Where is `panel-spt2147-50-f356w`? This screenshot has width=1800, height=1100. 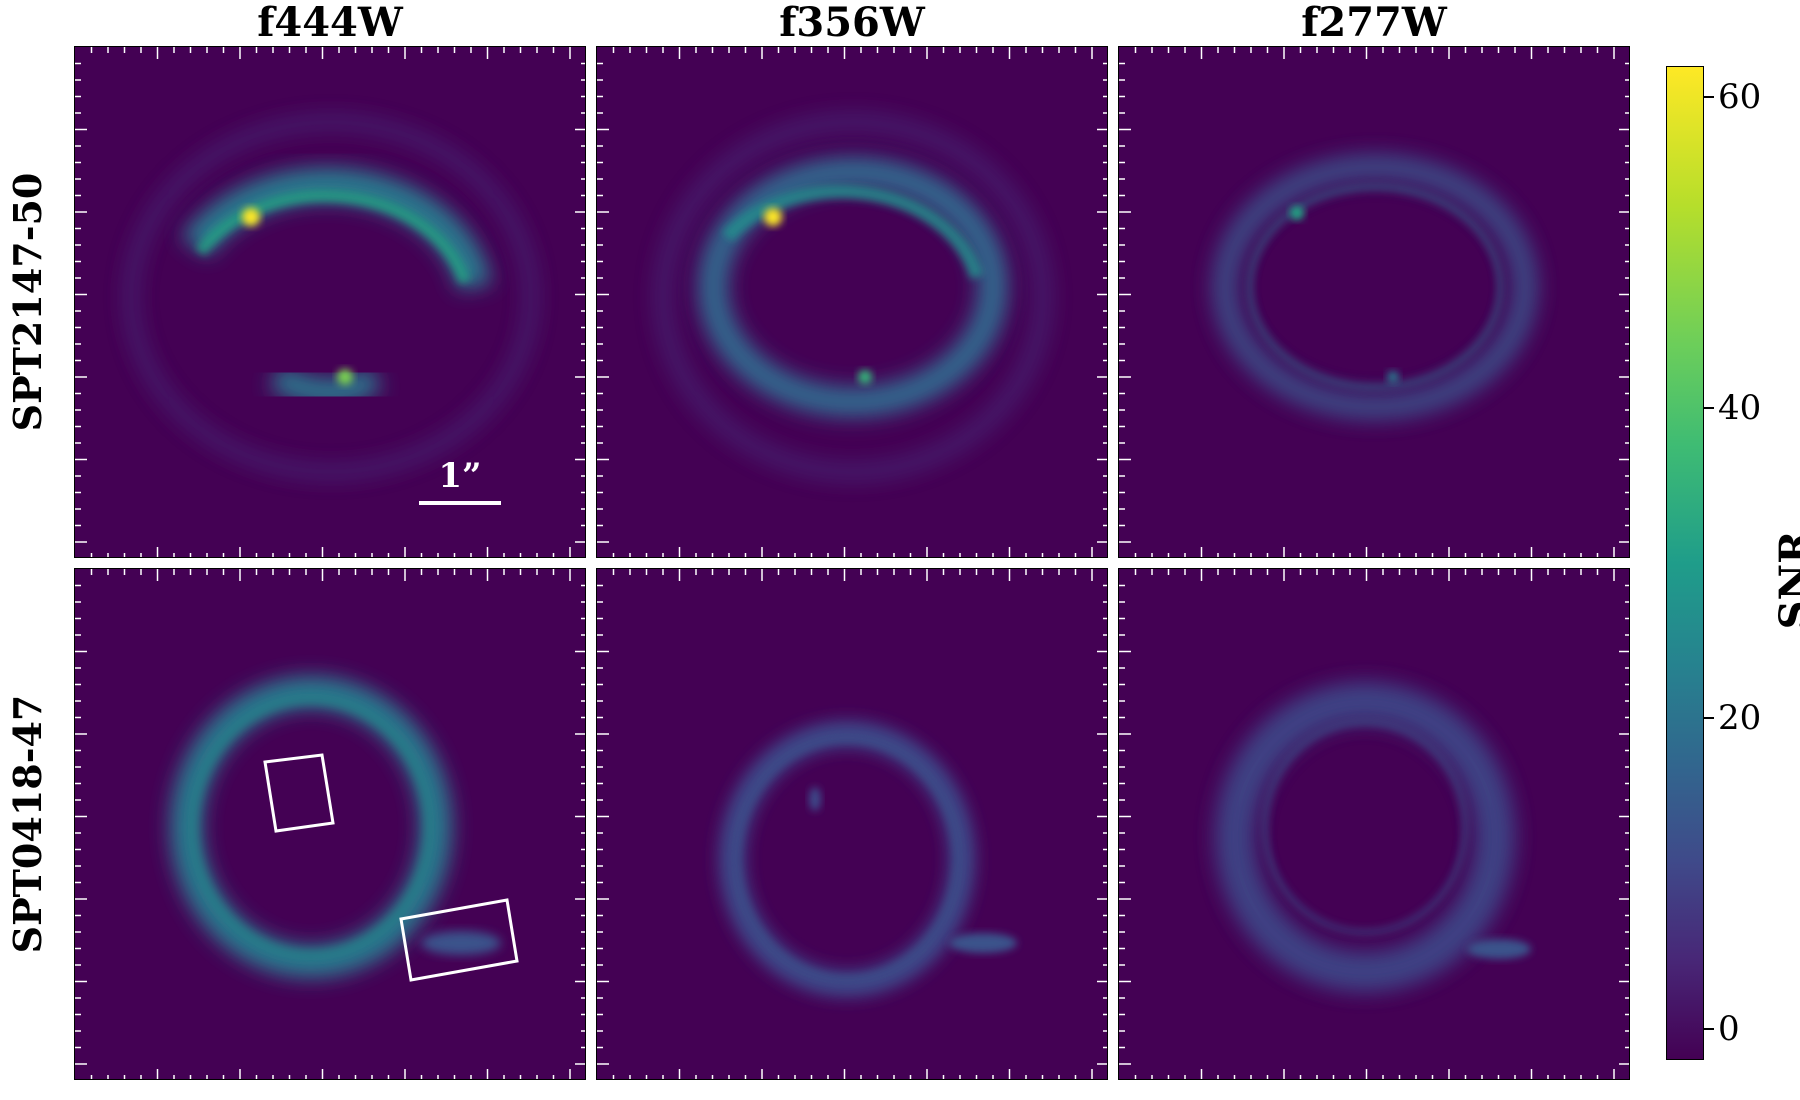
panel-spt2147-50-f356w is located at coordinates (852, 302).